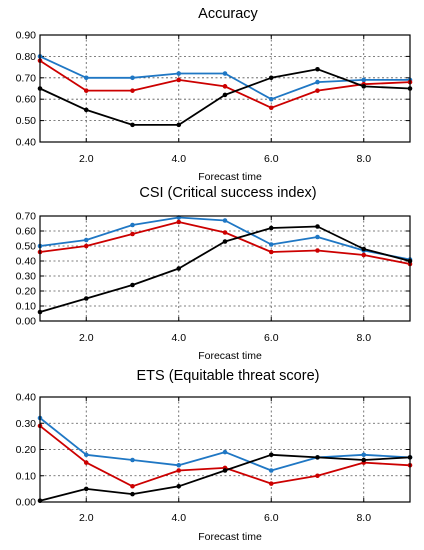 The width and height of the screenshot is (424, 550). I want to click on y-tick-label: 0.80, so click(26, 57).